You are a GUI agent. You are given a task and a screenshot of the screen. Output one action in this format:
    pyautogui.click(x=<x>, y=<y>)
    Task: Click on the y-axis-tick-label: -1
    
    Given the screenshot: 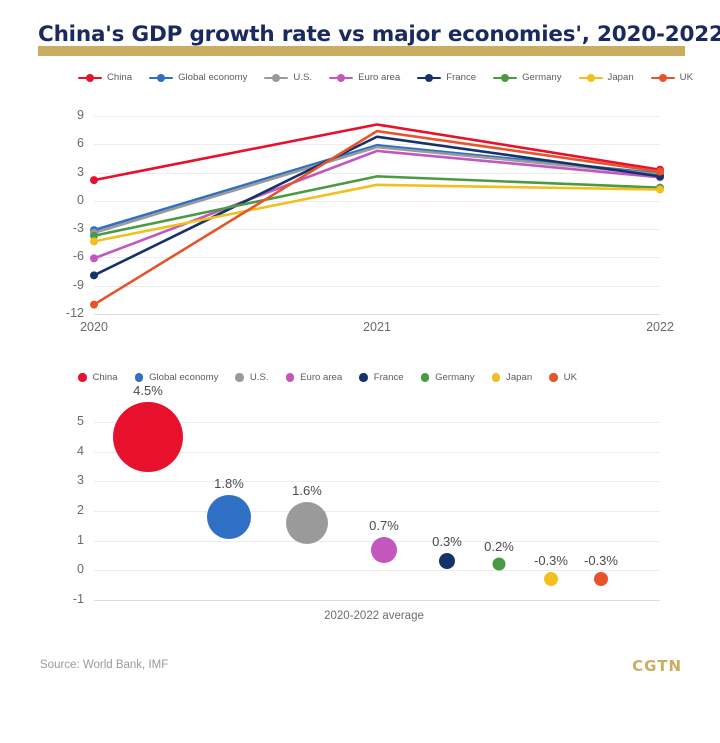 What is the action you would take?
    pyautogui.click(x=78, y=599)
    